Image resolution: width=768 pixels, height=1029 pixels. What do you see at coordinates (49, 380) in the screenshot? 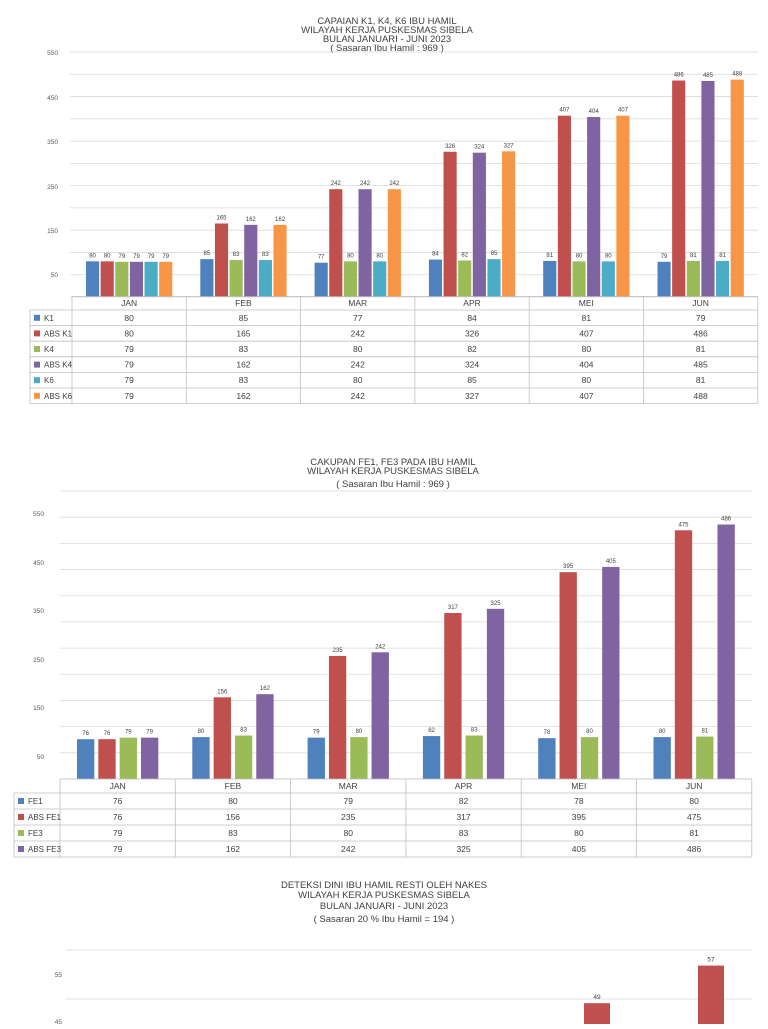
I see `legend-label: K6` at bounding box center [49, 380].